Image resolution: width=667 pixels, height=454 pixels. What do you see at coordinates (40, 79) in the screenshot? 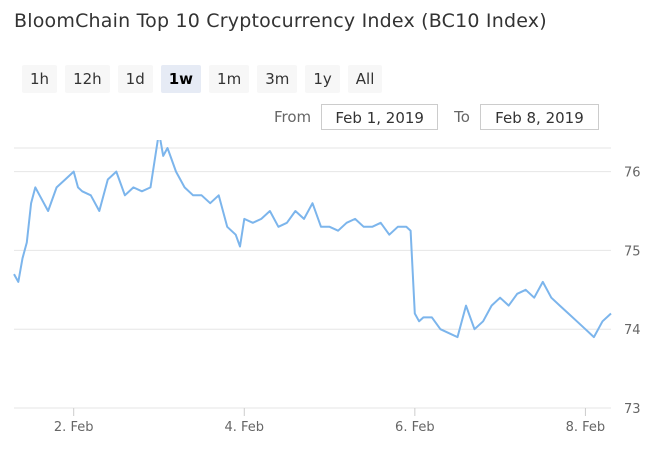
I see `range-button-1h: 1h` at bounding box center [40, 79].